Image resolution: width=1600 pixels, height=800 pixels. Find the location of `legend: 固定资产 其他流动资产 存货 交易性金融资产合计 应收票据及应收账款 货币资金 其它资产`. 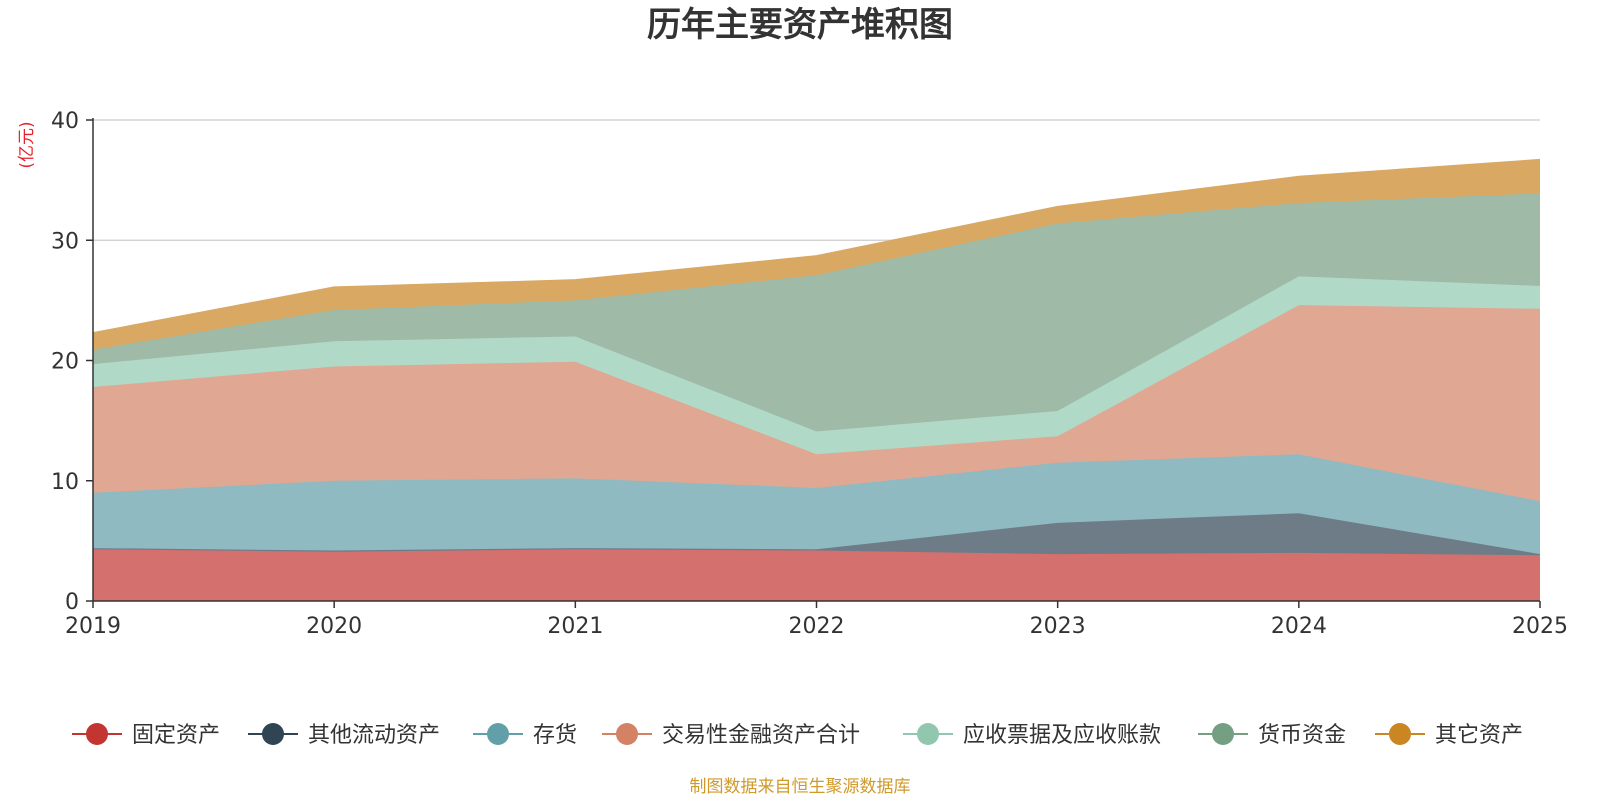

legend: 固定资产 其他流动资产 存货 交易性金融资产合计 应收票据及应收账款 货币资金 其它资产 is located at coordinates (797, 735).